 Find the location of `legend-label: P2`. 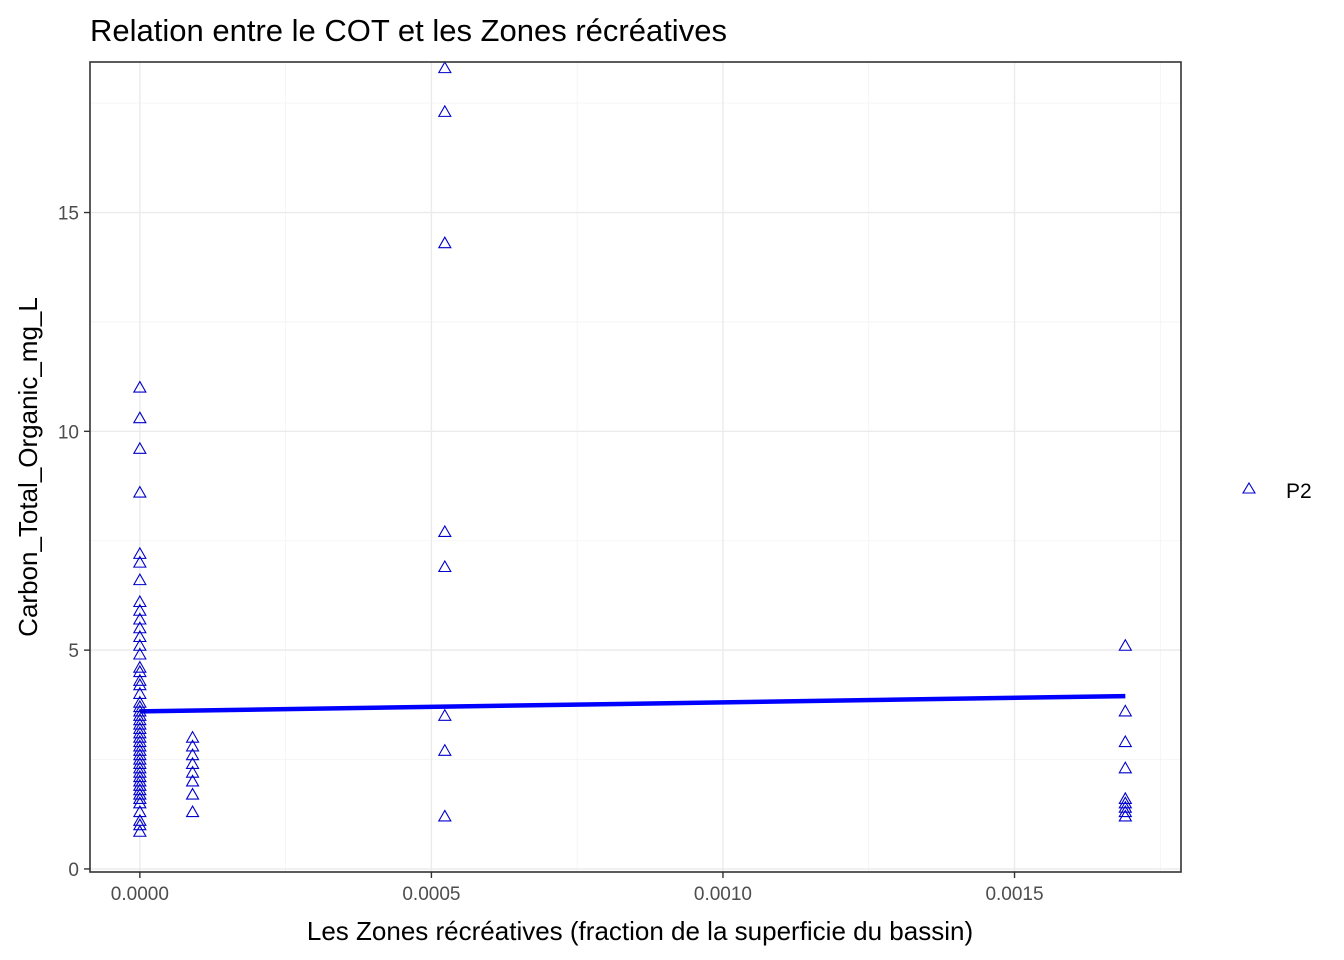

legend-label: P2 is located at coordinates (1299, 491).